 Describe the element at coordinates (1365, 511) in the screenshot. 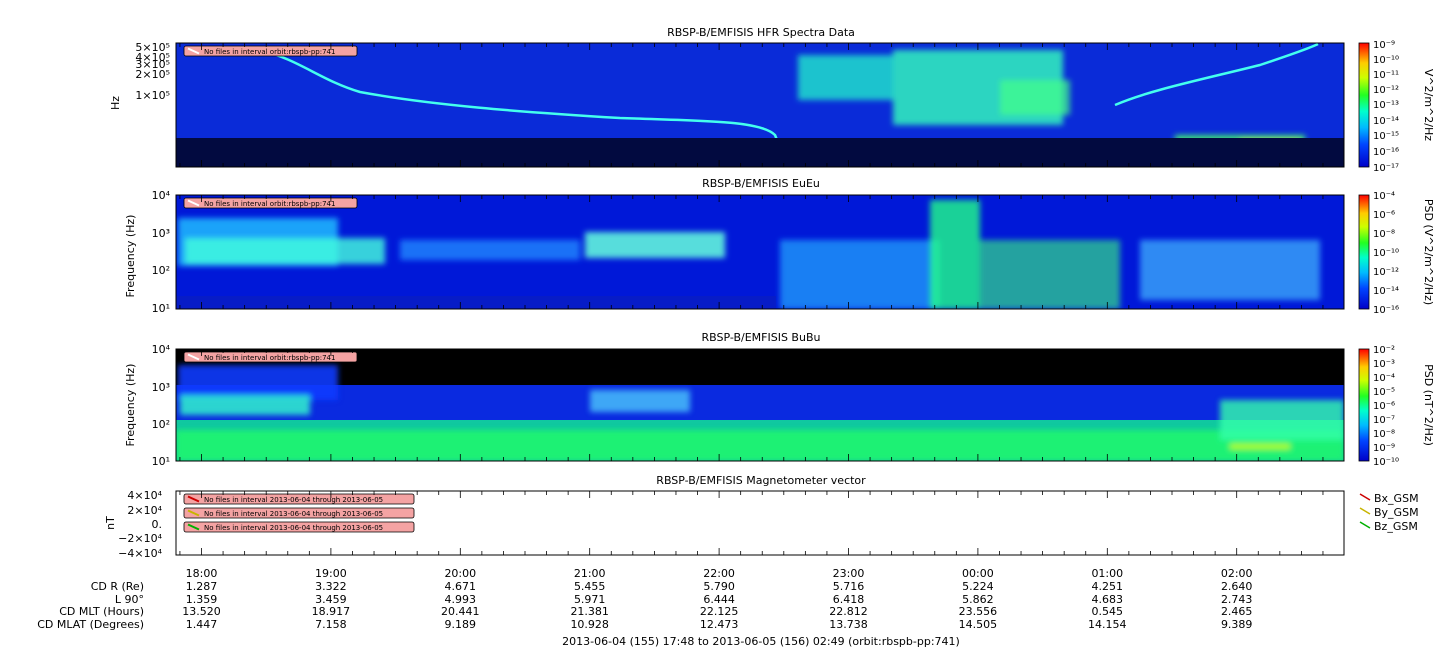

I see `legend-swatch-by` at that location.